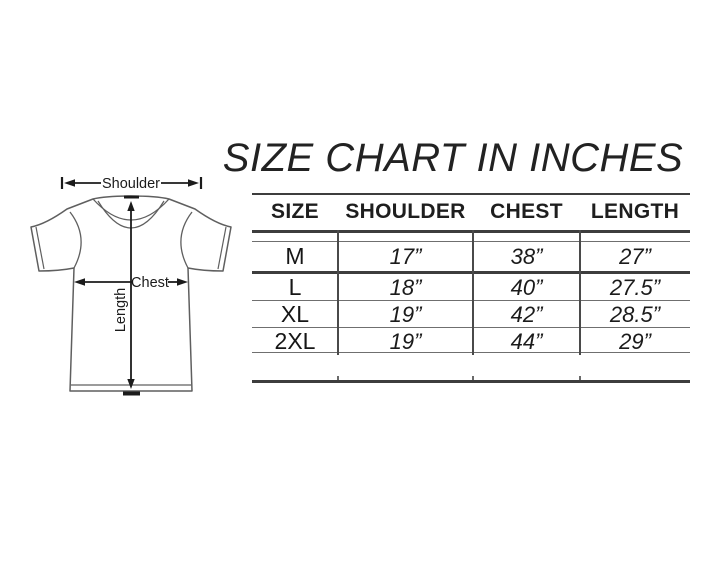  I want to click on header-chest: CHEST, so click(526, 211).